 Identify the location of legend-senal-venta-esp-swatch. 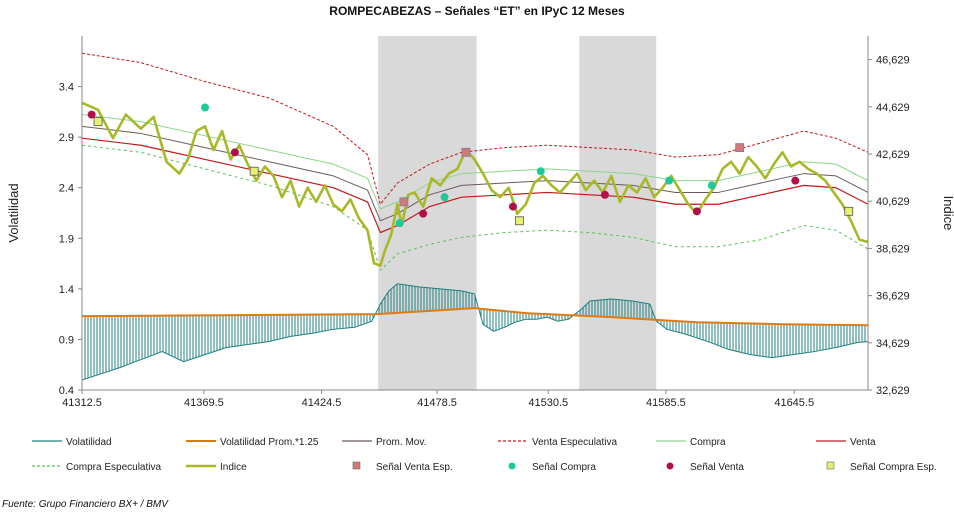
(356, 465).